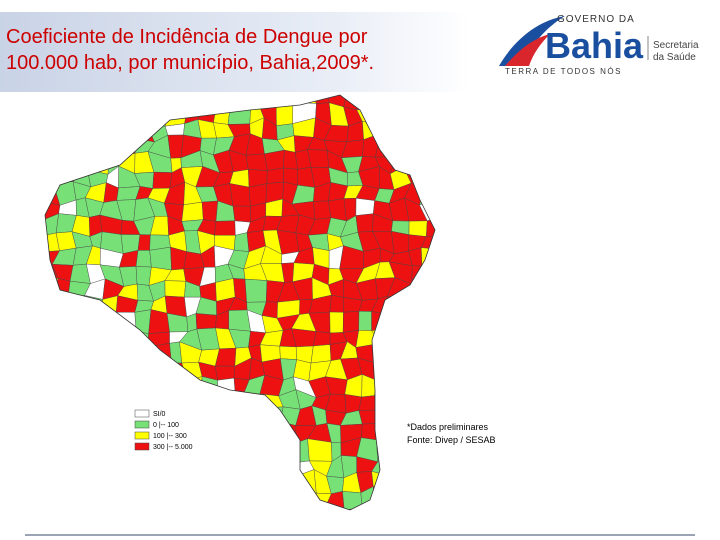 The height and width of the screenshot is (540, 720). What do you see at coordinates (527, 50) in the screenshot?
I see `logo-swoosh` at bounding box center [527, 50].